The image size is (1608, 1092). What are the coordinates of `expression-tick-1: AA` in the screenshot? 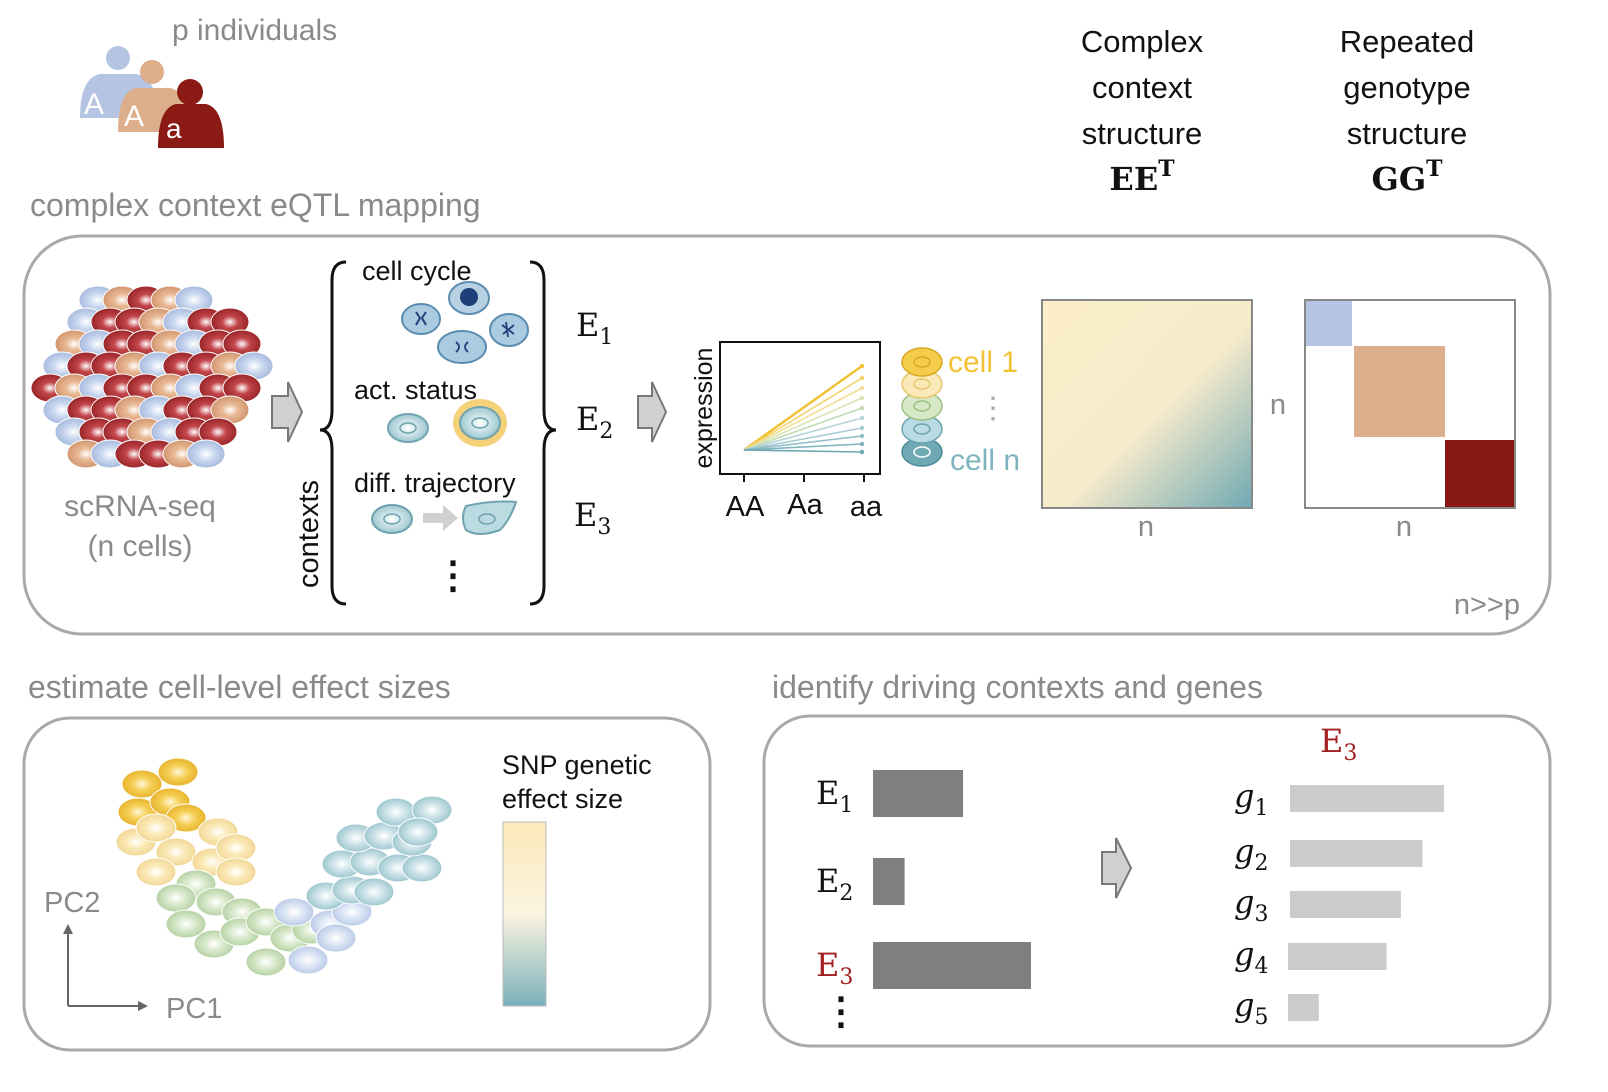 It's located at (745, 507).